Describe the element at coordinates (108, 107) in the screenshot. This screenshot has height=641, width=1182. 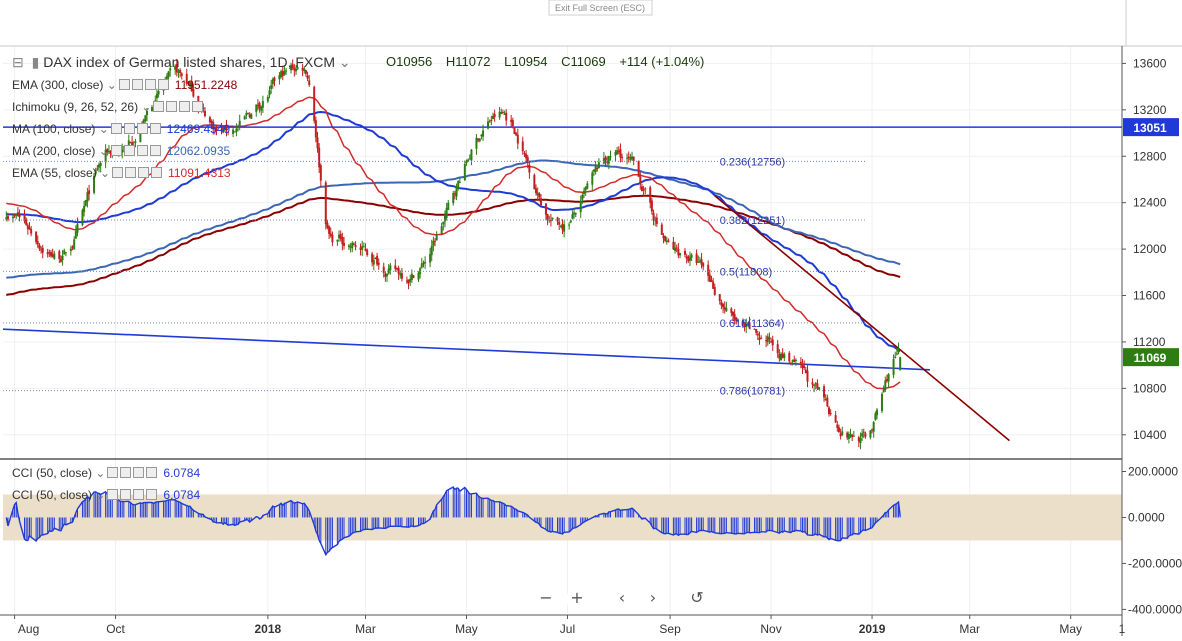
I see `indicator-legend-1: Ichimoku (9, 26, 52, 26) ⌄` at that location.